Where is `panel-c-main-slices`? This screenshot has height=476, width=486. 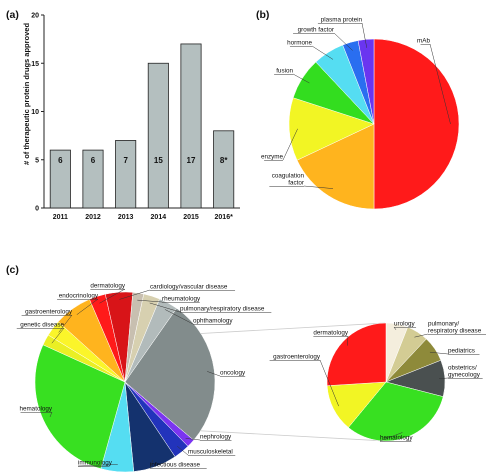 panel-c-main-slices is located at coordinates (125, 382).